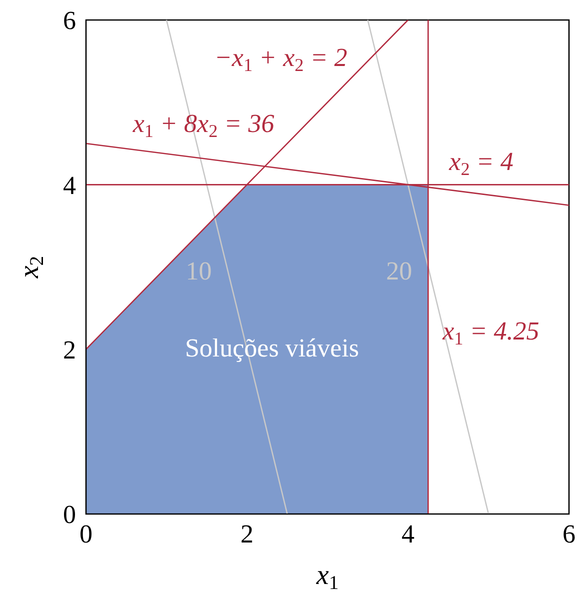 The width and height of the screenshot is (583, 595). I want to click on x-tick-label: 6, so click(569, 533).